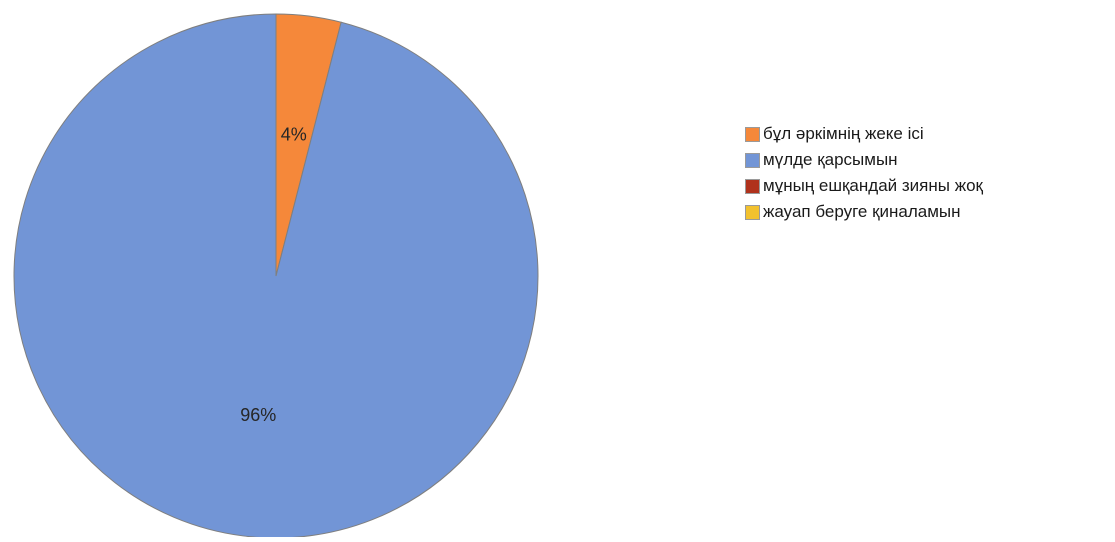 The image size is (1115, 542). What do you see at coordinates (830, 159) in the screenshot?
I see `legend-label-2: мүлде қарсымын` at bounding box center [830, 159].